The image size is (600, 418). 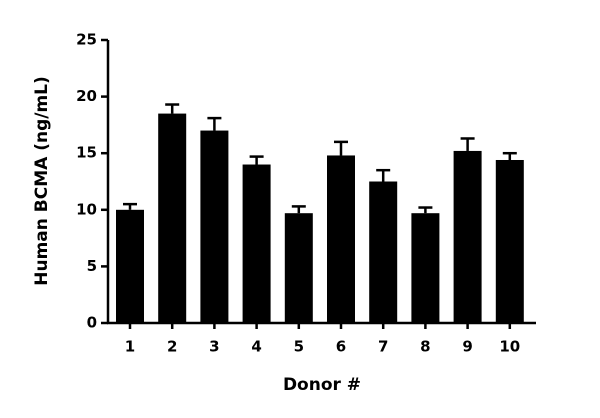 I want to click on y-tick-label: 25, so click(x=86, y=40).